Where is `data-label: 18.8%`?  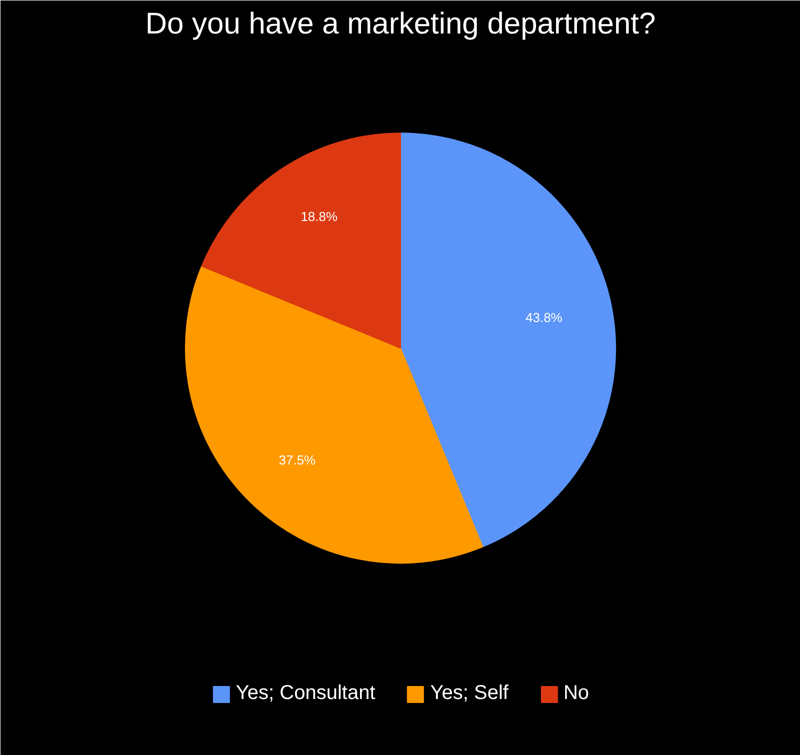
data-label: 18.8% is located at coordinates (319, 216).